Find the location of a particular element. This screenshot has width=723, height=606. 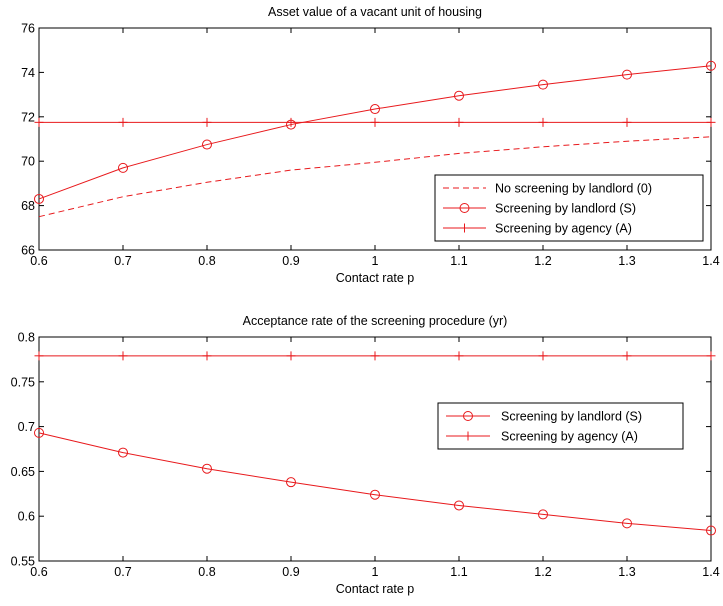

series-no-screening is located at coordinates (375, 177).